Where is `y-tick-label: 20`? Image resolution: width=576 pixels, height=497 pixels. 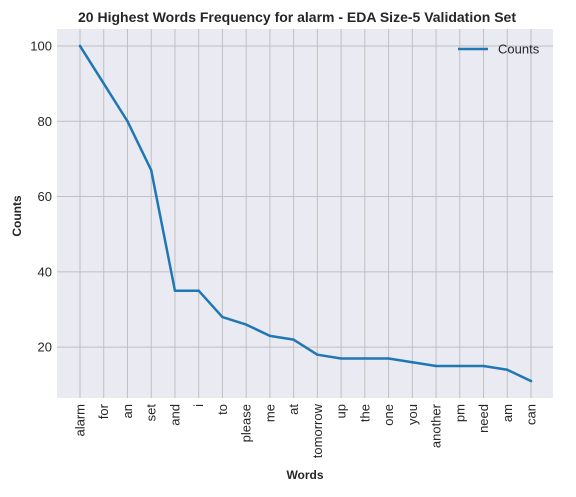 y-tick-label: 20 is located at coordinates (45, 347).